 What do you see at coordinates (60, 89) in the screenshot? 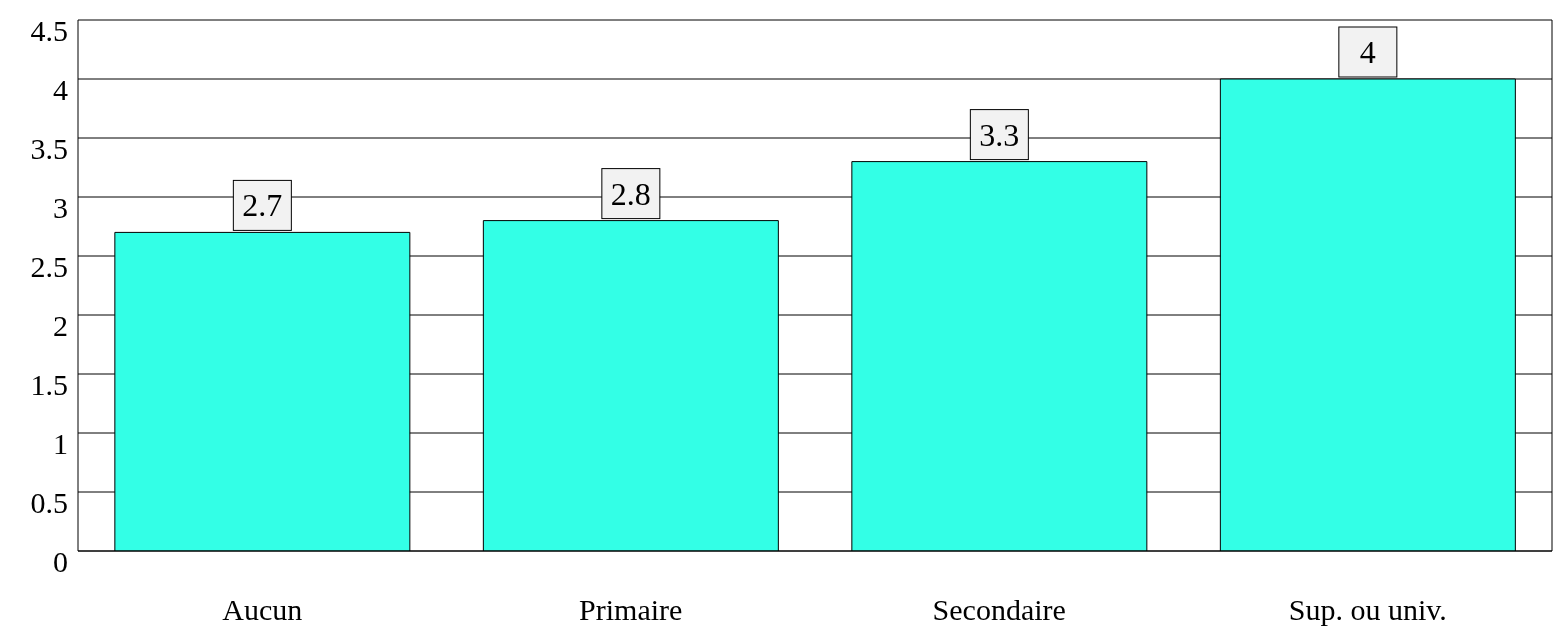
I see `y-tick-label: 4` at bounding box center [60, 89].